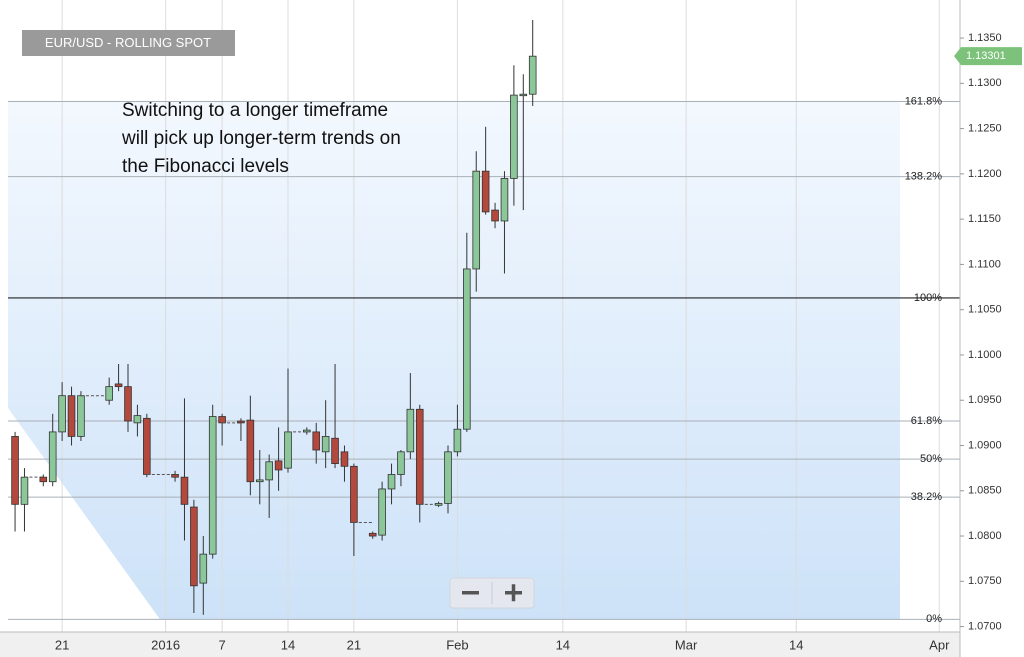 This screenshot has height=657, width=1024. Describe the element at coordinates (928, 298) in the screenshot. I see `fib-label: 100%` at that location.